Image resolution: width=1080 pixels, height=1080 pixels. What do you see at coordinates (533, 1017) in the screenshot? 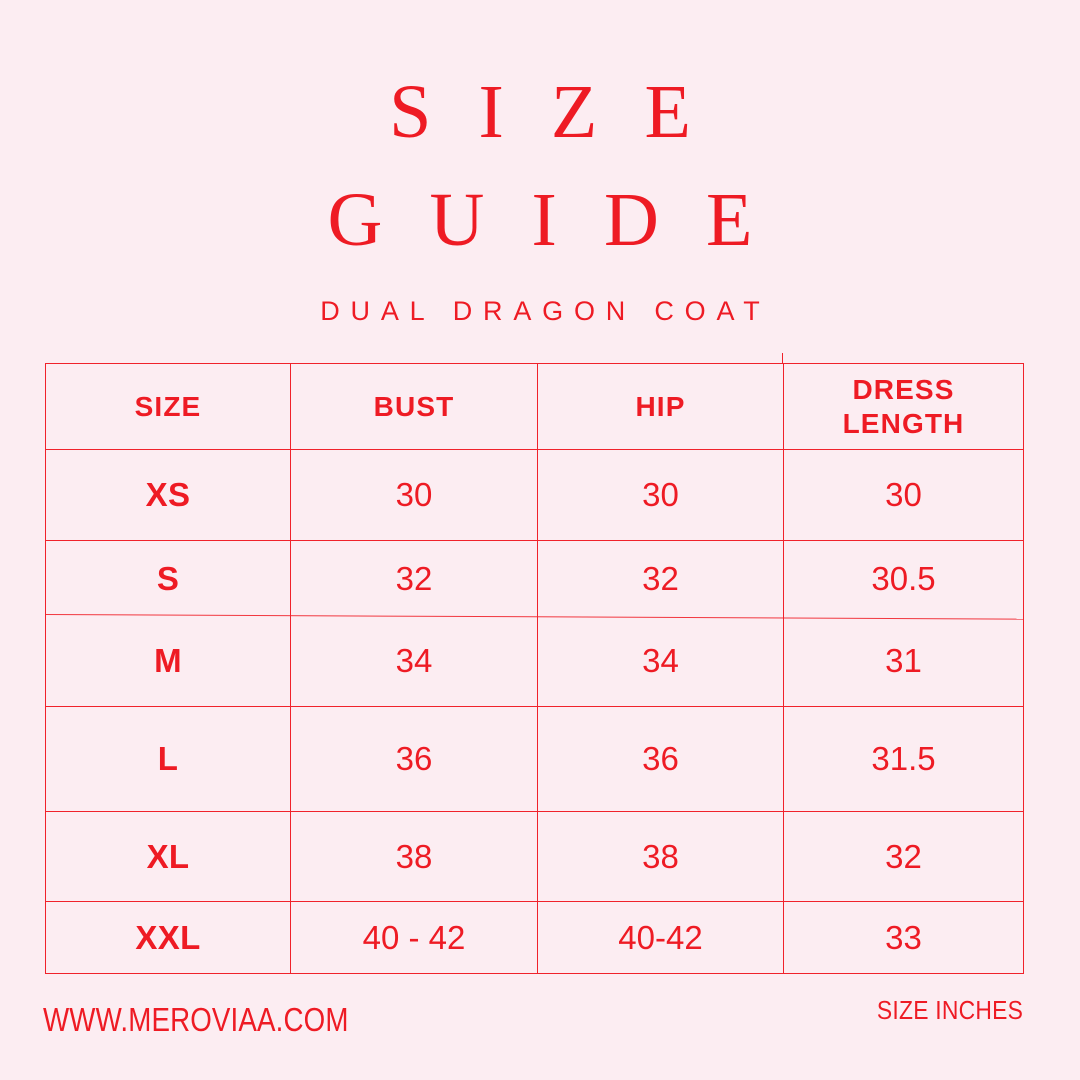
I see `footer: WWW.MEROVIAA.COM SIZE INCHES` at bounding box center [533, 1017].